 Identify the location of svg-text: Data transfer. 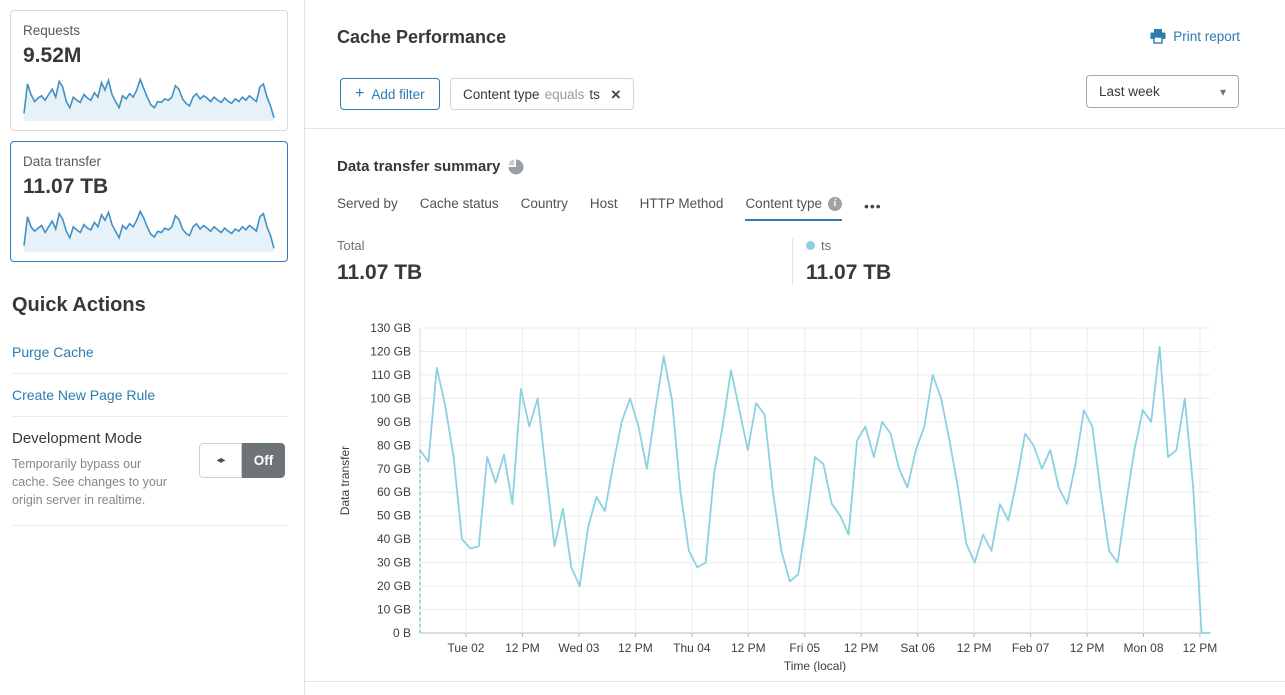
(345, 480).